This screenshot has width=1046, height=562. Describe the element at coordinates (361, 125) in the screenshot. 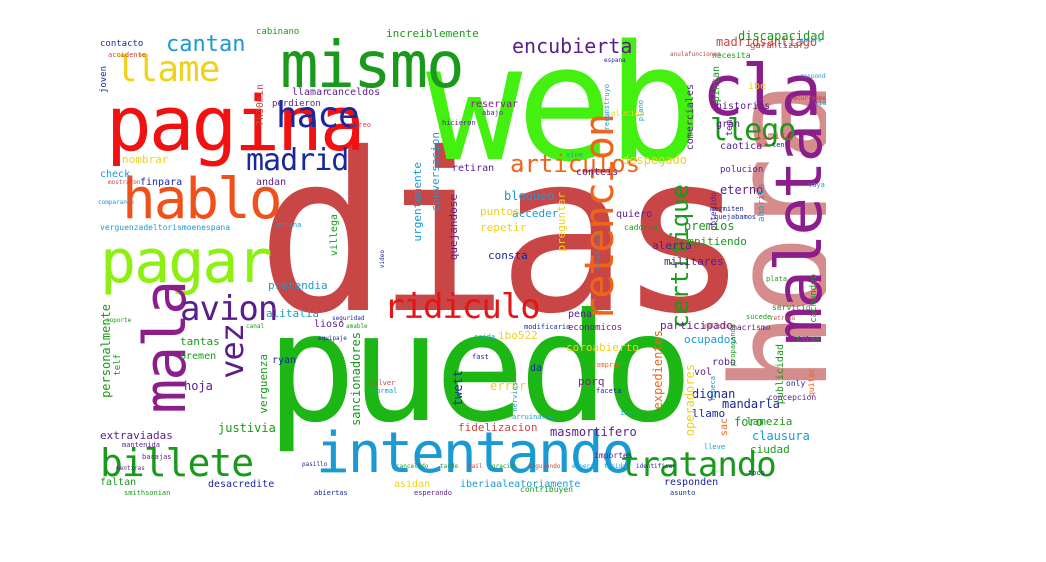

I see `word-aereo: aereo` at that location.